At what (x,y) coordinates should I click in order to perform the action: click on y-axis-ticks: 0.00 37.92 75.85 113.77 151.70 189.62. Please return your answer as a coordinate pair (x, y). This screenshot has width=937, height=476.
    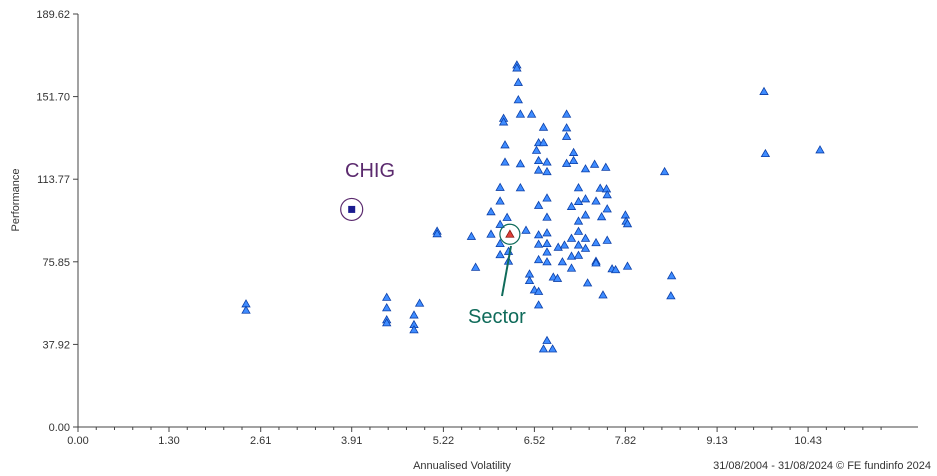
    Looking at the image, I should click on (57, 221).